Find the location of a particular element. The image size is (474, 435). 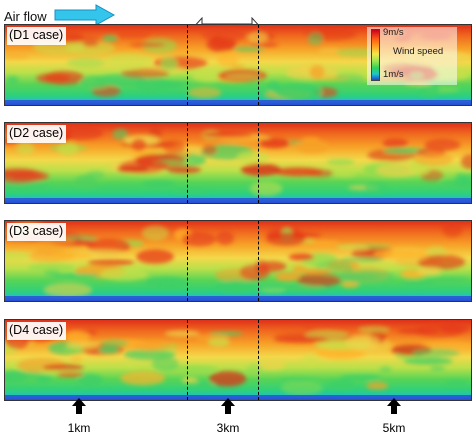

legend-min-label: 1m/s is located at coordinates (393, 74).